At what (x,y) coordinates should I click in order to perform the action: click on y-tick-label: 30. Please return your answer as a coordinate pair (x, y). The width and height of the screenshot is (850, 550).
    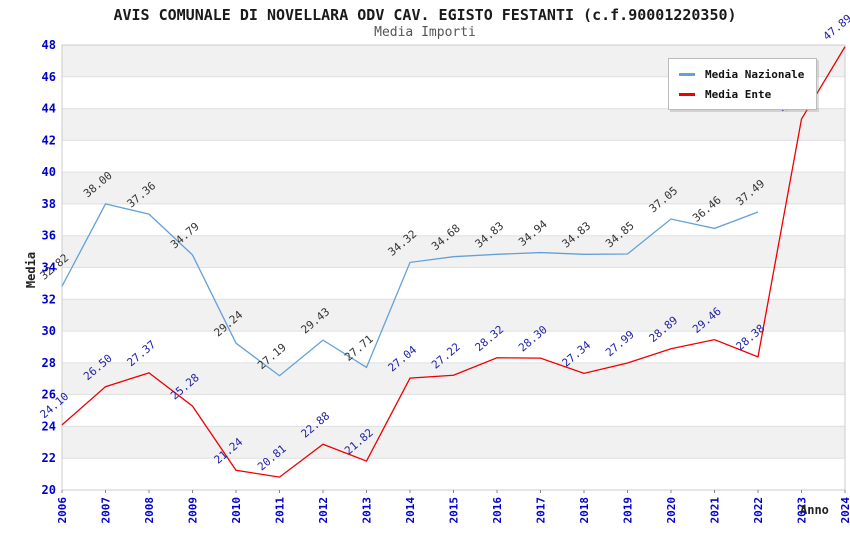
    Looking at the image, I should click on (49, 331).